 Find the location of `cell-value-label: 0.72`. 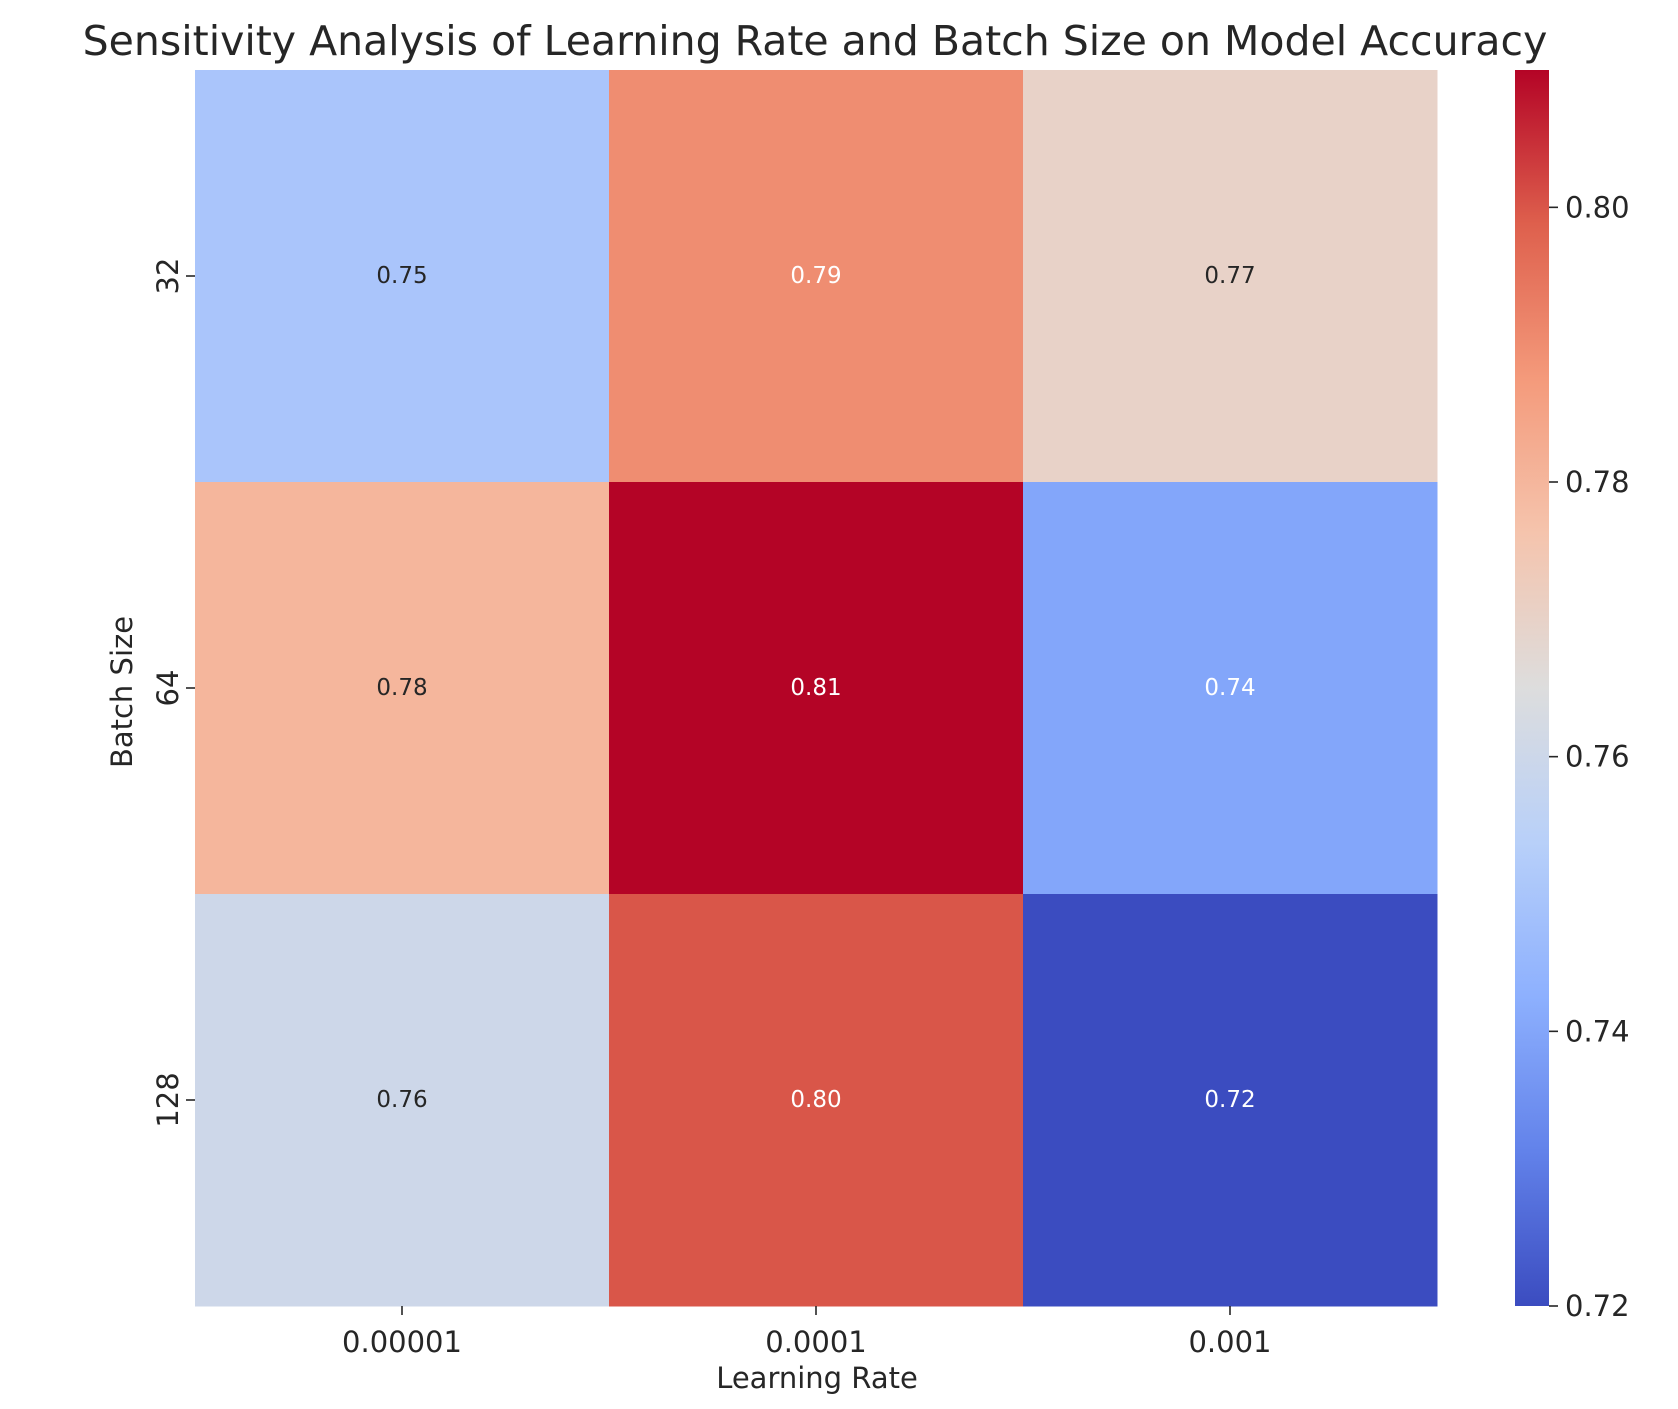

cell-value-label: 0.72 is located at coordinates (1229, 1100).